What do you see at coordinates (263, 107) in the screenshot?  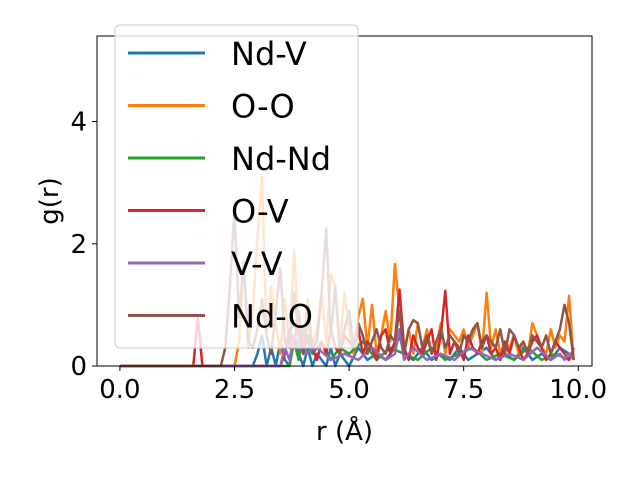 I see `legend-label-o-o: O-O` at bounding box center [263, 107].